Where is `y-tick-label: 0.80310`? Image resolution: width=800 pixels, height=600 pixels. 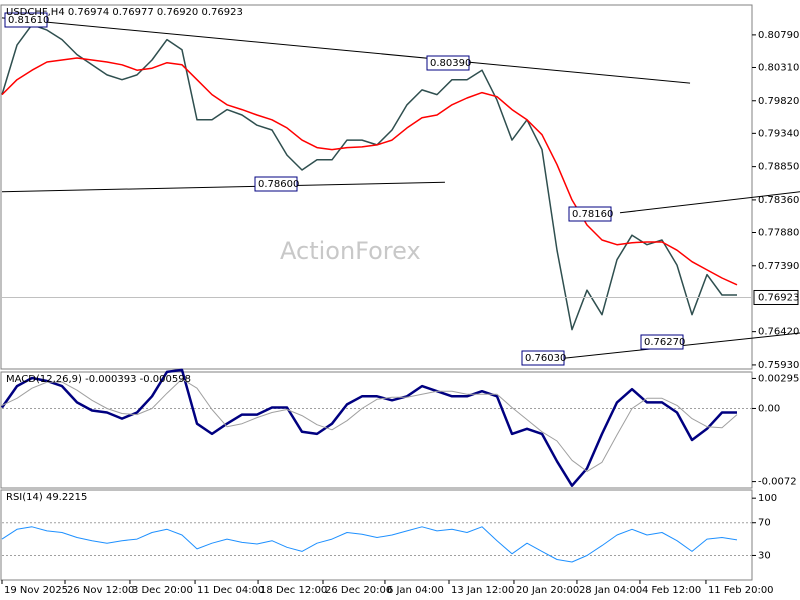
y-tick-label: 0.80310 is located at coordinates (778, 67).